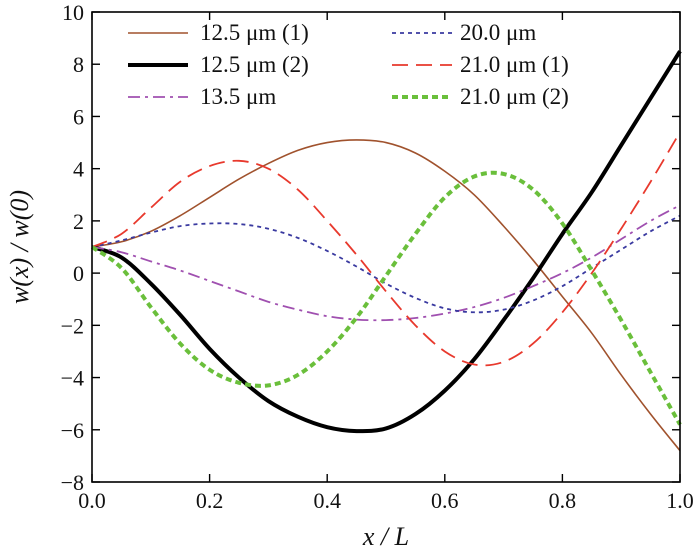 The width and height of the screenshot is (700, 555). Describe the element at coordinates (563, 500) in the screenshot. I see `x-tick-label: 0.8` at that location.